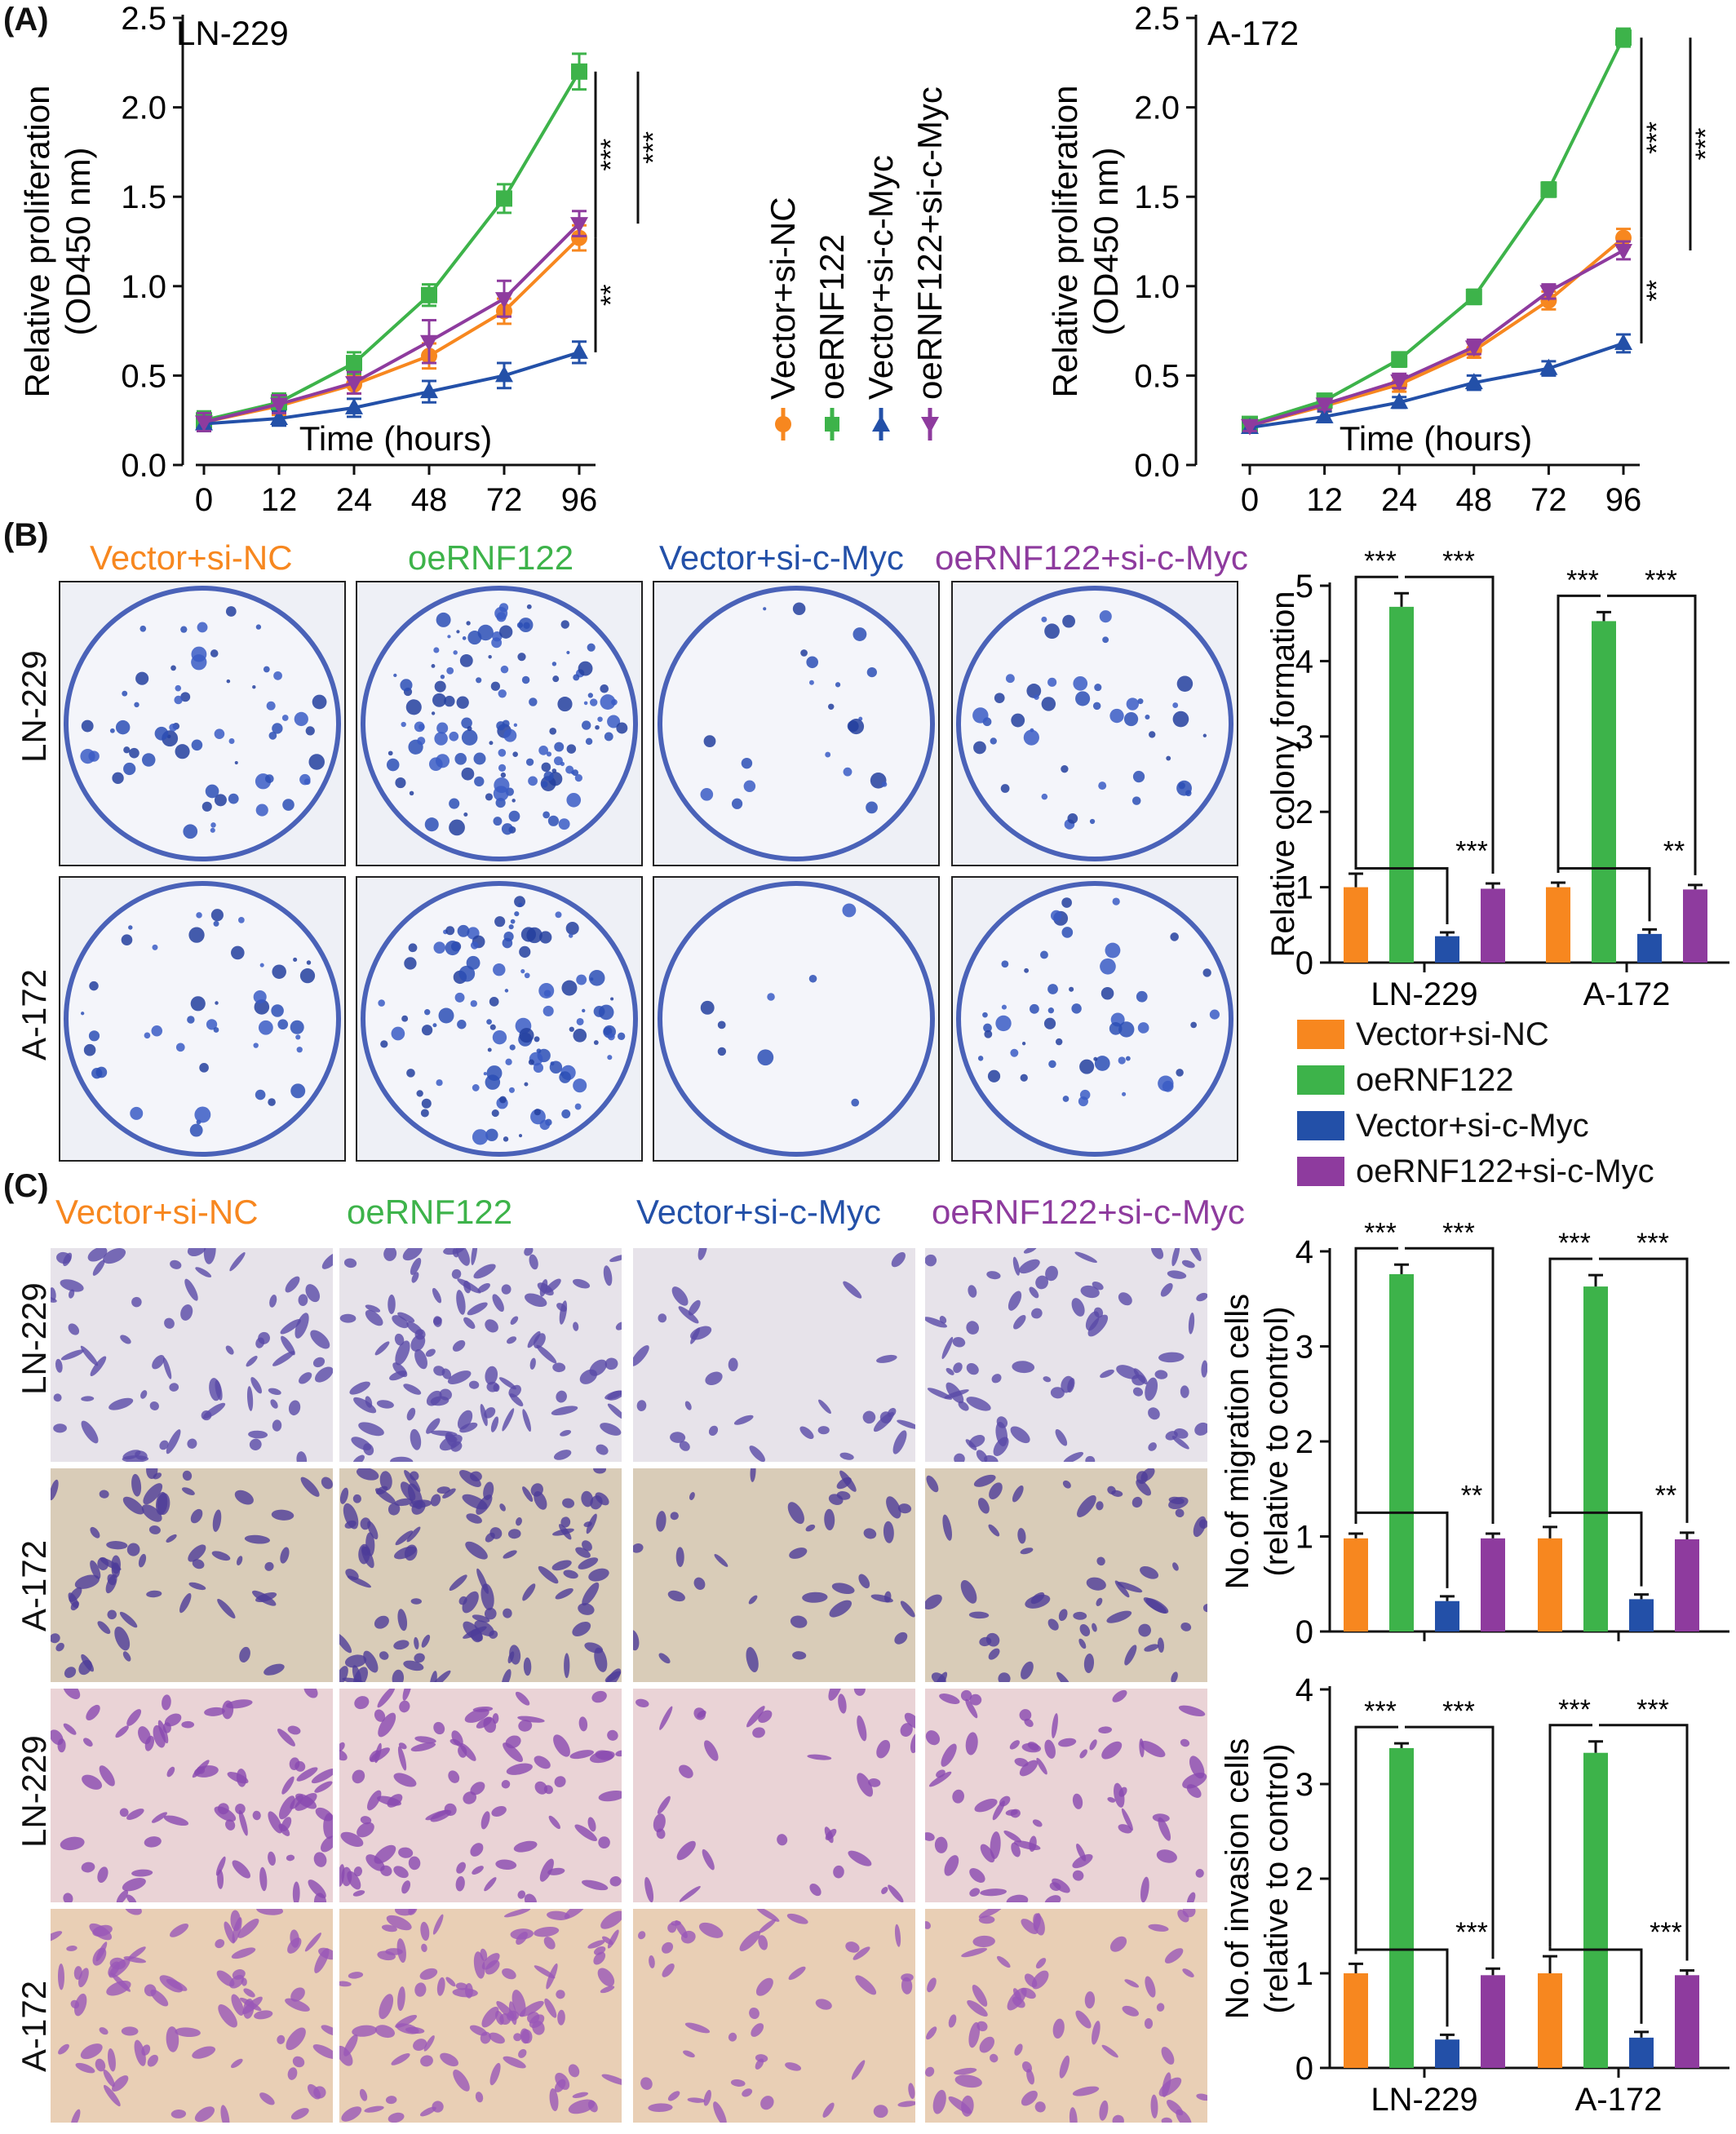  Describe the element at coordinates (392, 323) in the screenshot. I see `series-line` at that location.